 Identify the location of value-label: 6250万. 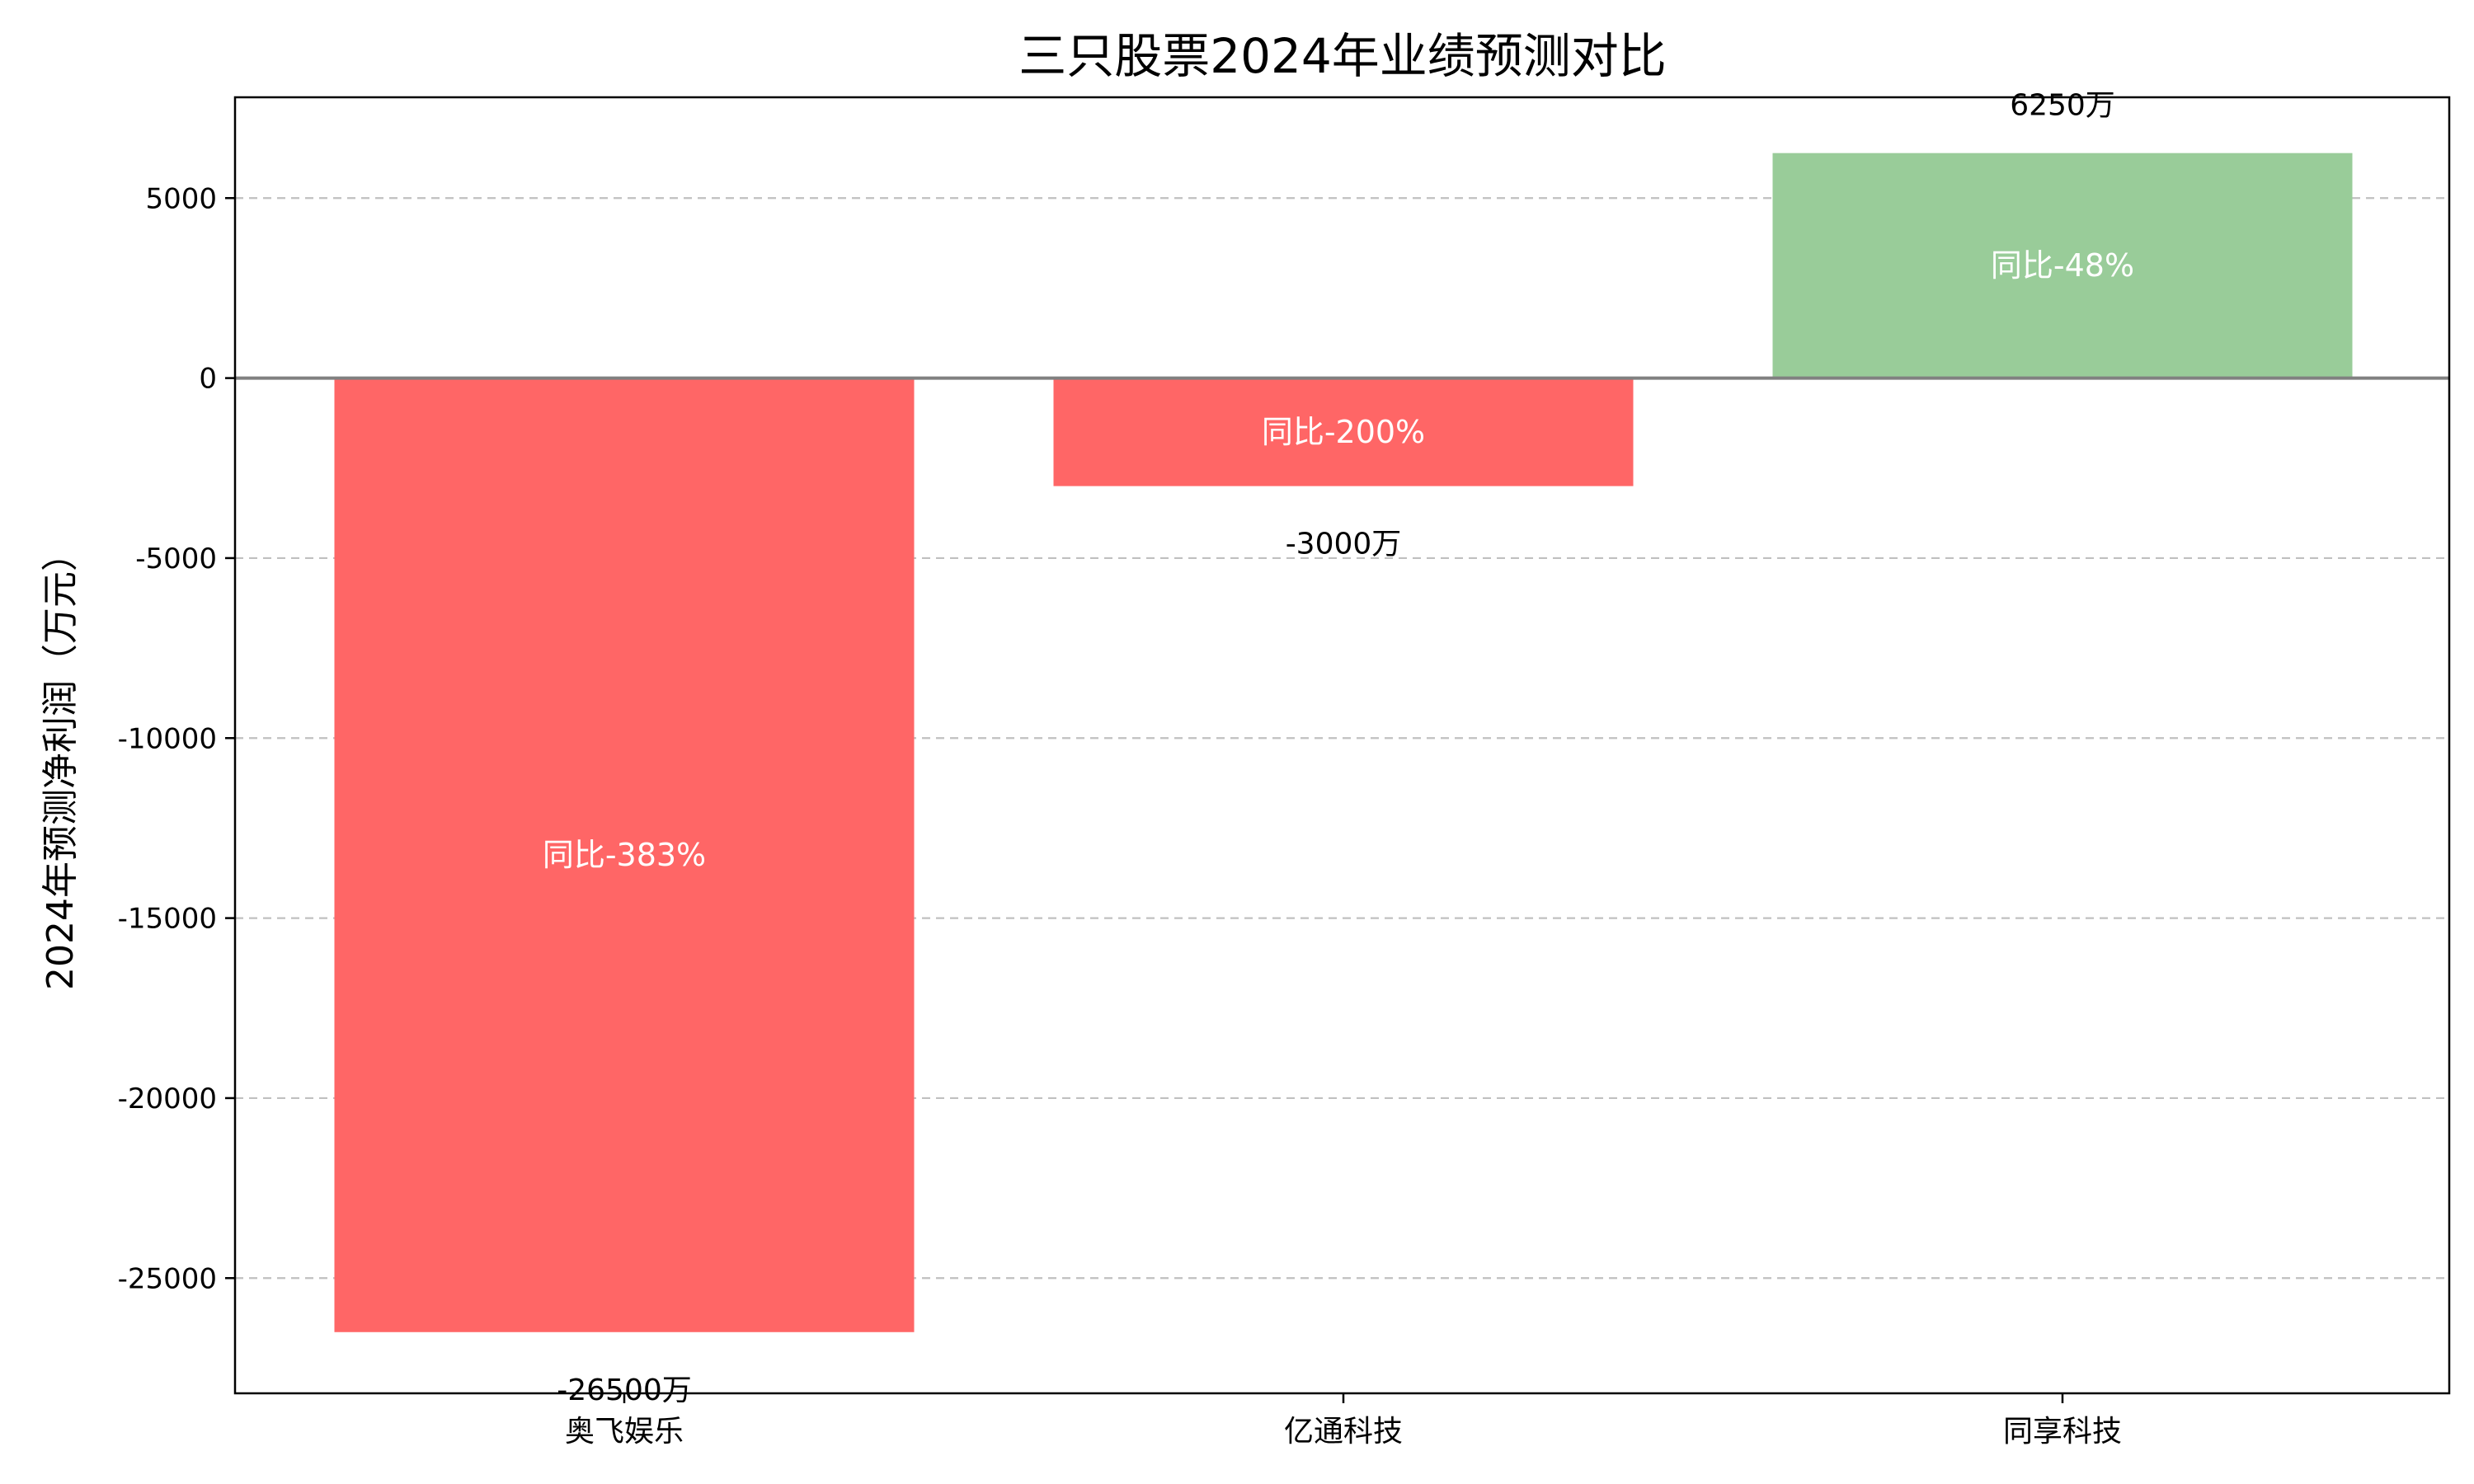
(2062, 106).